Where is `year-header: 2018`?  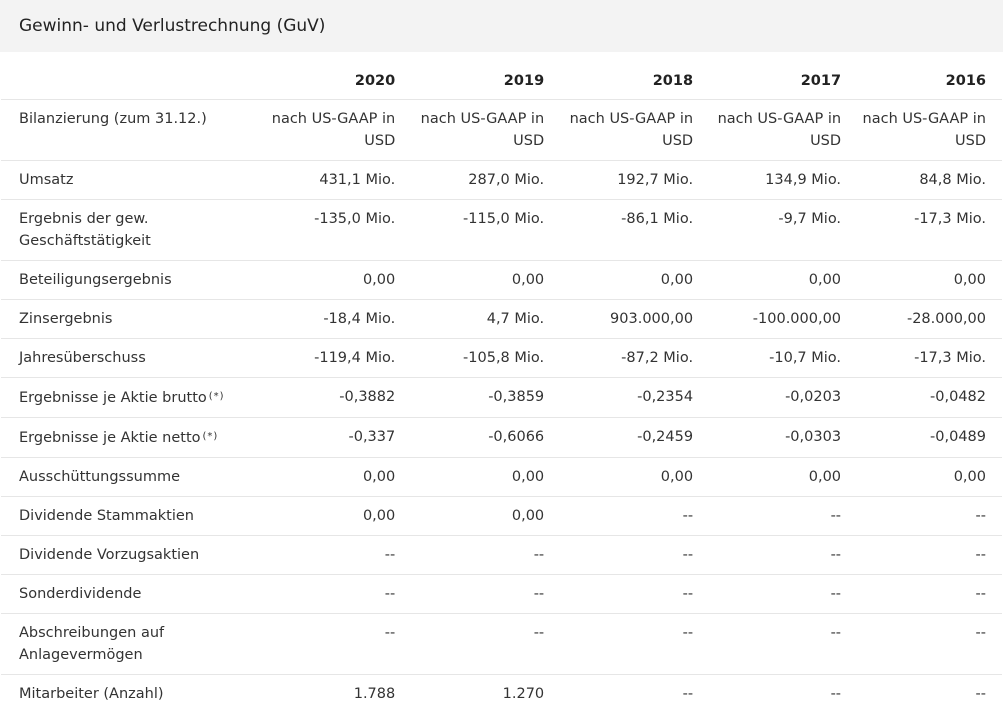 year-header: 2018 is located at coordinates (628, 76).